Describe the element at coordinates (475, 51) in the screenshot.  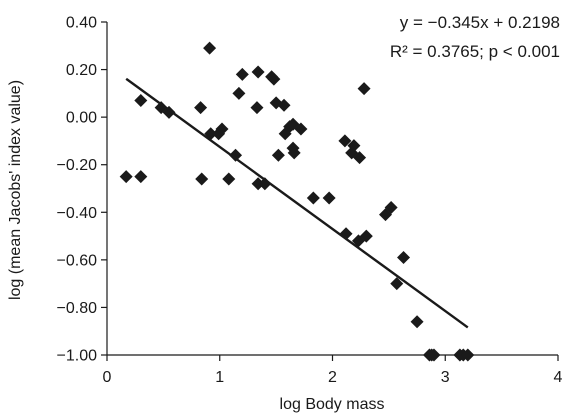
I see `regression-stats: R² = 0.3765; p < 0.001` at that location.